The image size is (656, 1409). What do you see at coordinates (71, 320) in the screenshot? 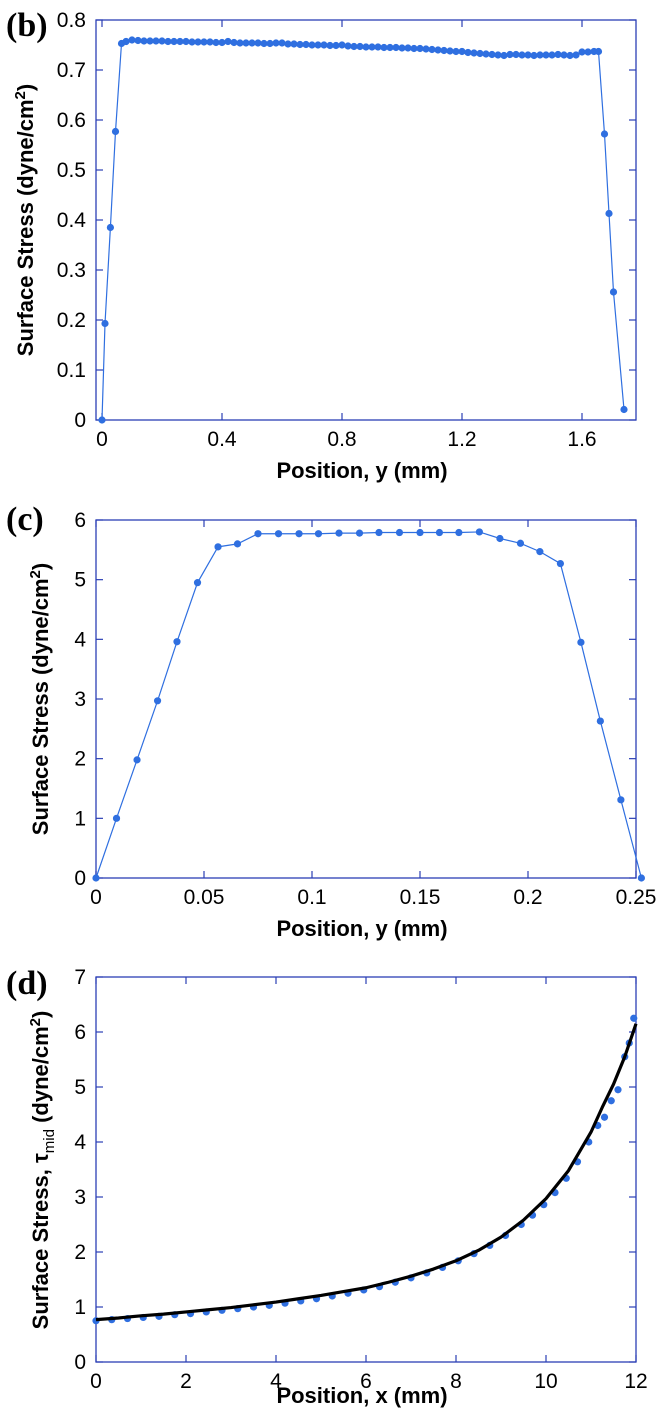
I see `y-tick-label: 0.2` at bounding box center [71, 320].